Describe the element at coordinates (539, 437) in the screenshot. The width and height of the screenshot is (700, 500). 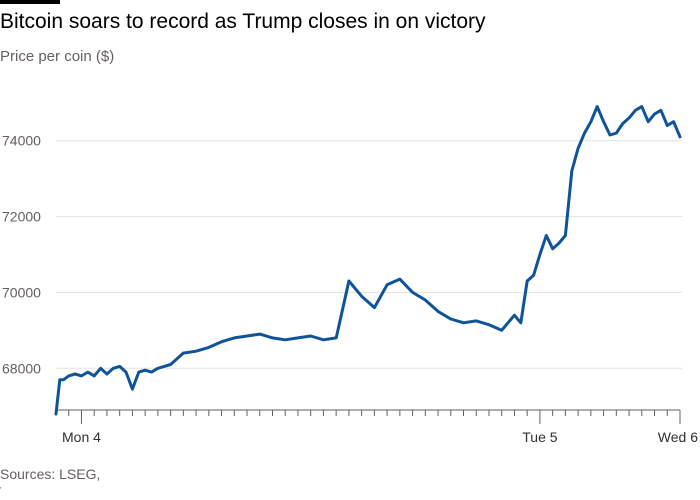
I see `x-tick-label: Tue 5` at that location.